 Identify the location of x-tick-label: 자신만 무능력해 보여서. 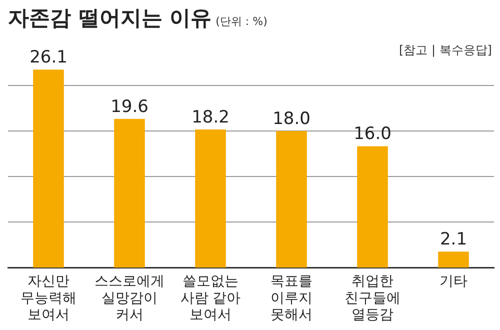
(48, 299).